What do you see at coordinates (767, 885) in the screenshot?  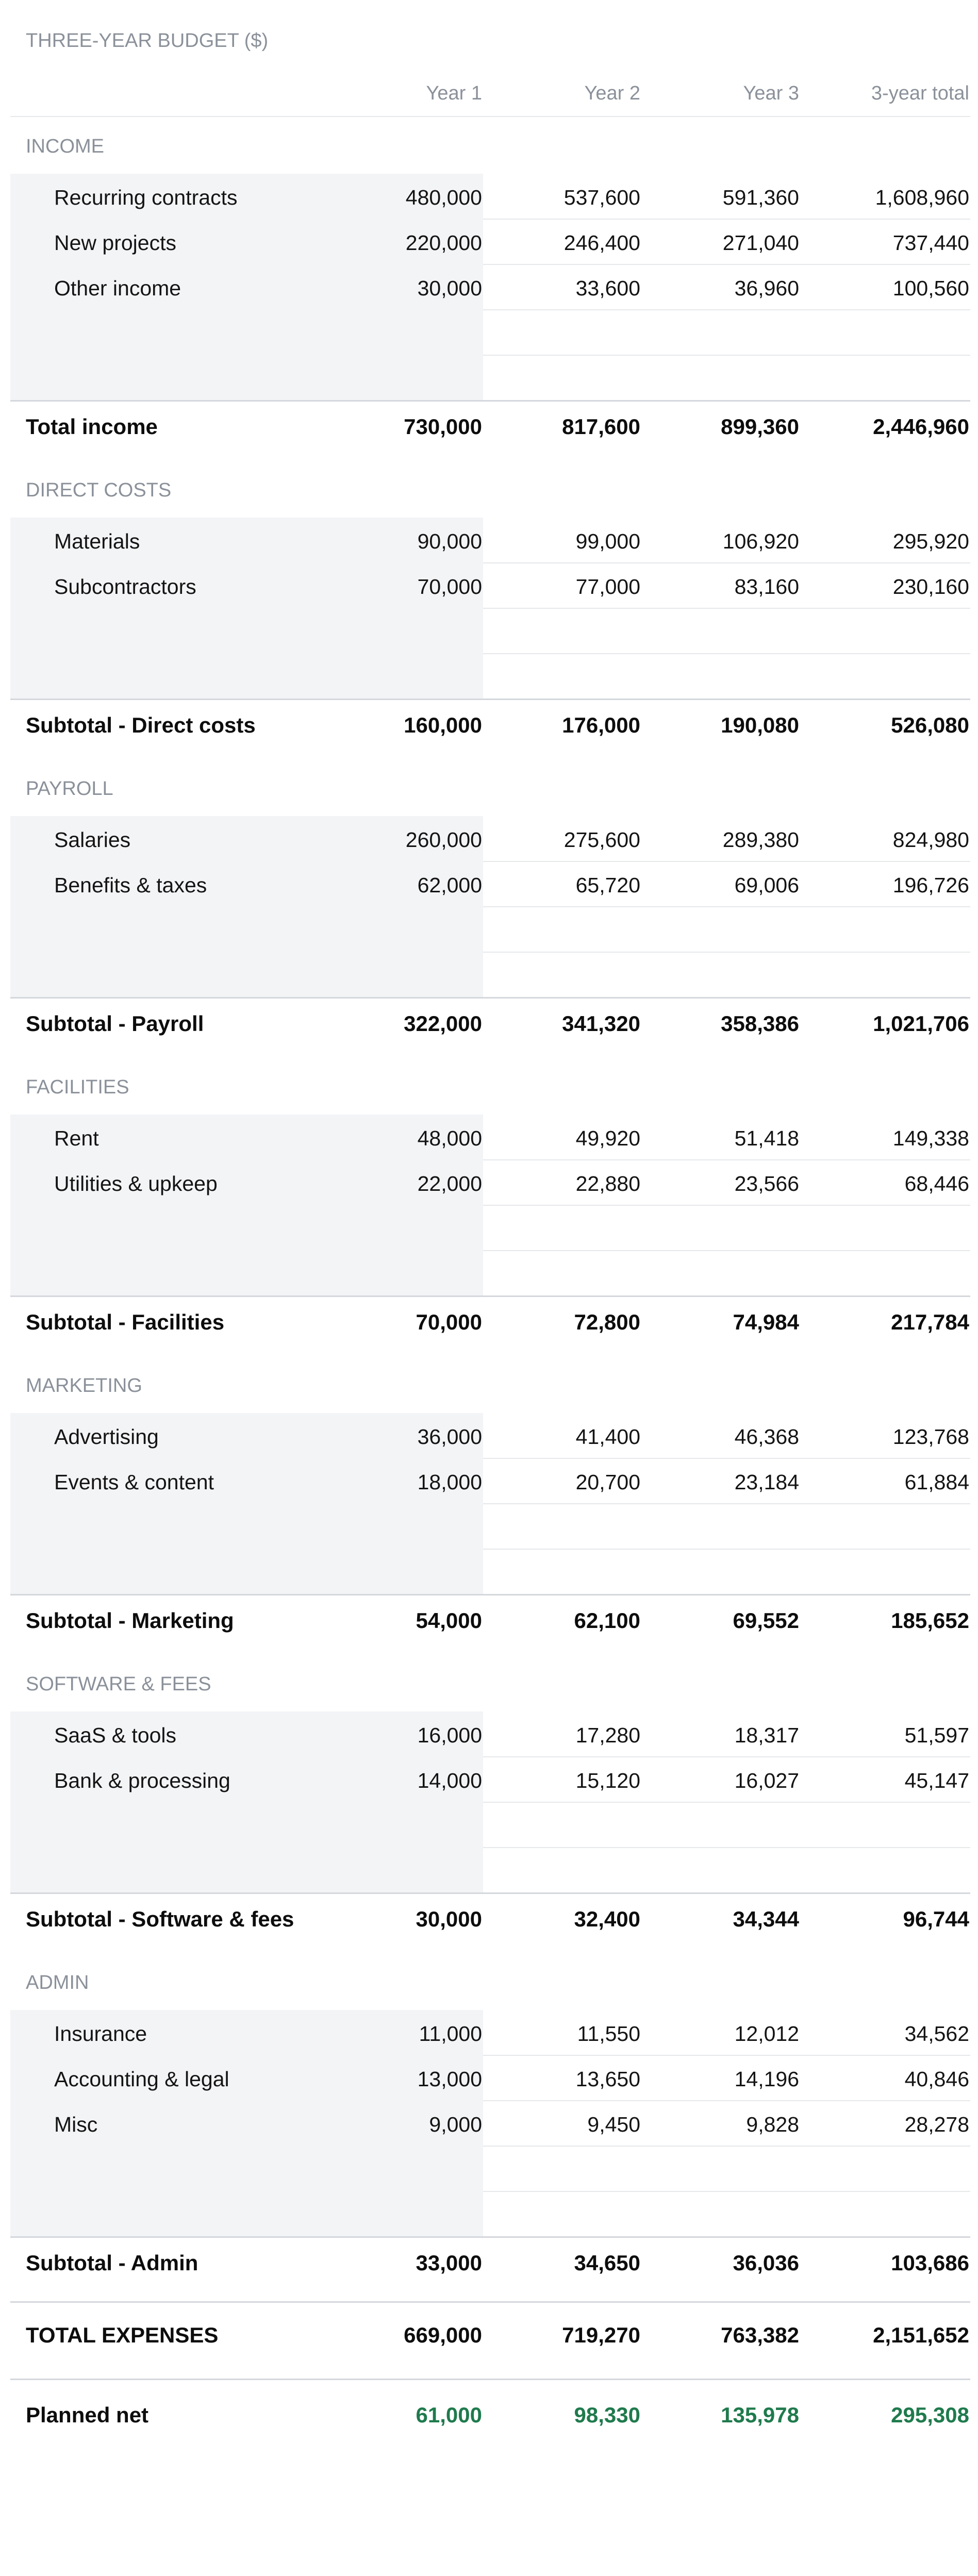 I see `line-item-payroll-2-col-3: 69,006` at bounding box center [767, 885].